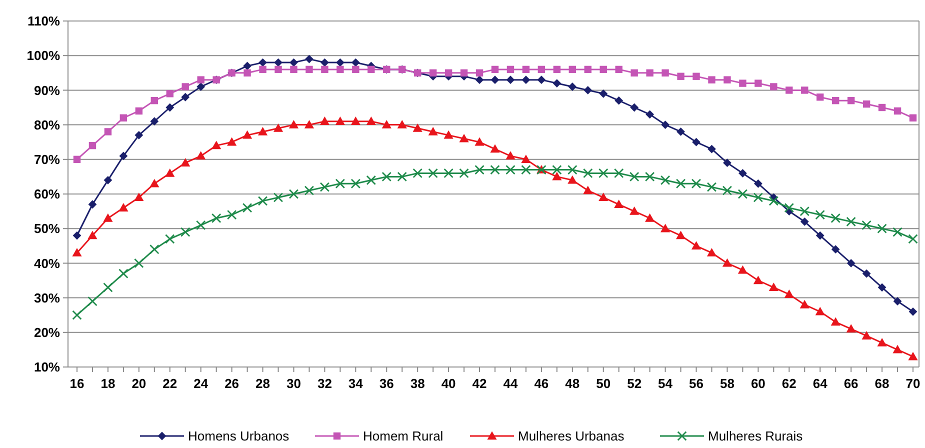 This screenshot has width=925, height=448. Describe the element at coordinates (293, 383) in the screenshot. I see `x-tick-label: 30` at that location.